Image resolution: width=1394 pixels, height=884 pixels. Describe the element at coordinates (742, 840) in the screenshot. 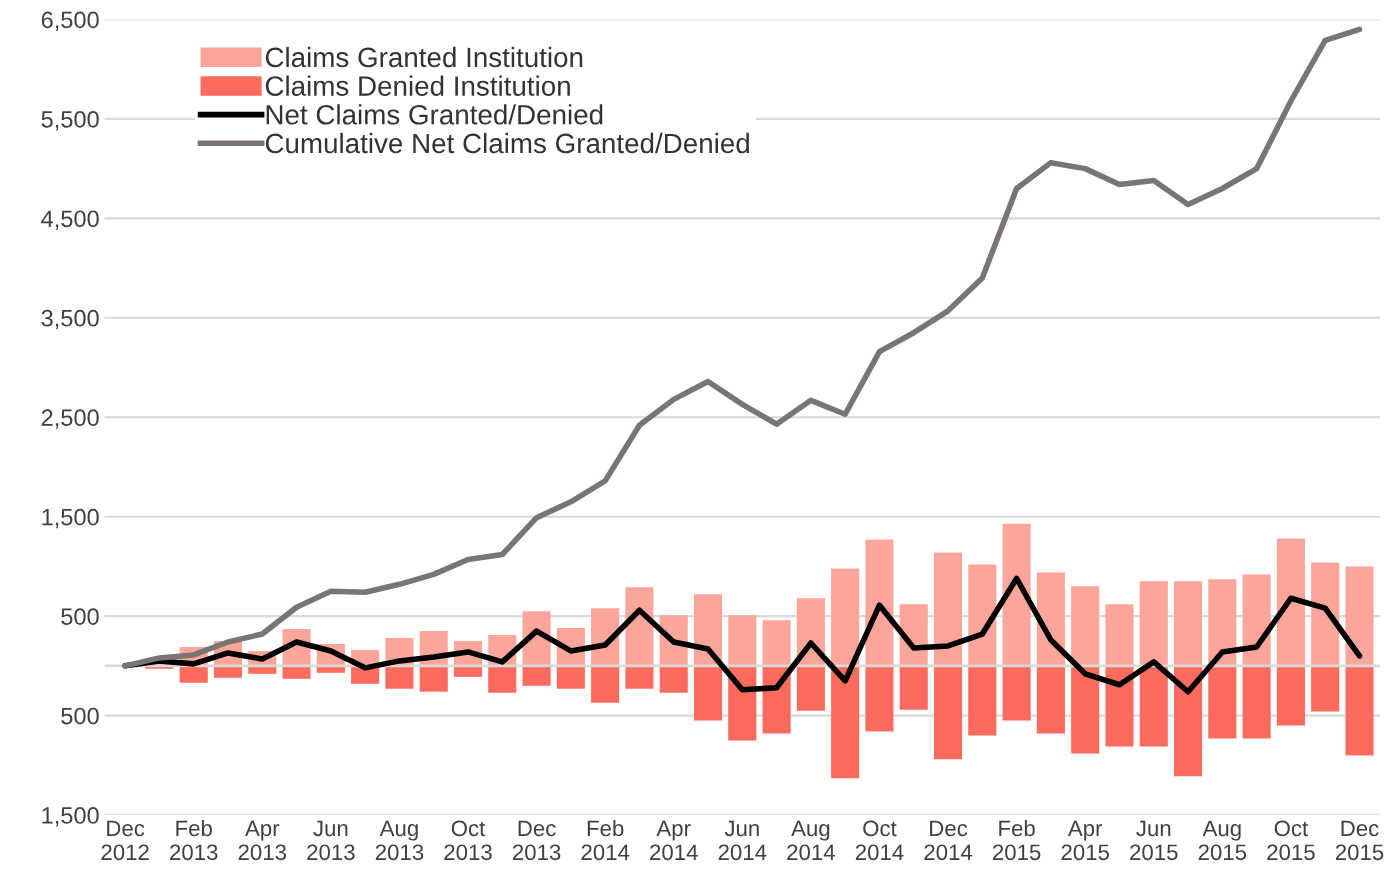

I see `x-tick-label: Jun 2014` at that location.